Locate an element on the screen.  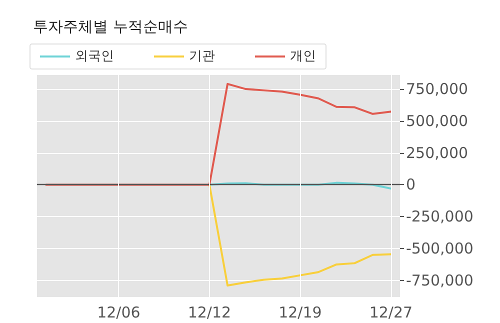
y-tick-label: 500,000 is located at coordinates (437, 121).